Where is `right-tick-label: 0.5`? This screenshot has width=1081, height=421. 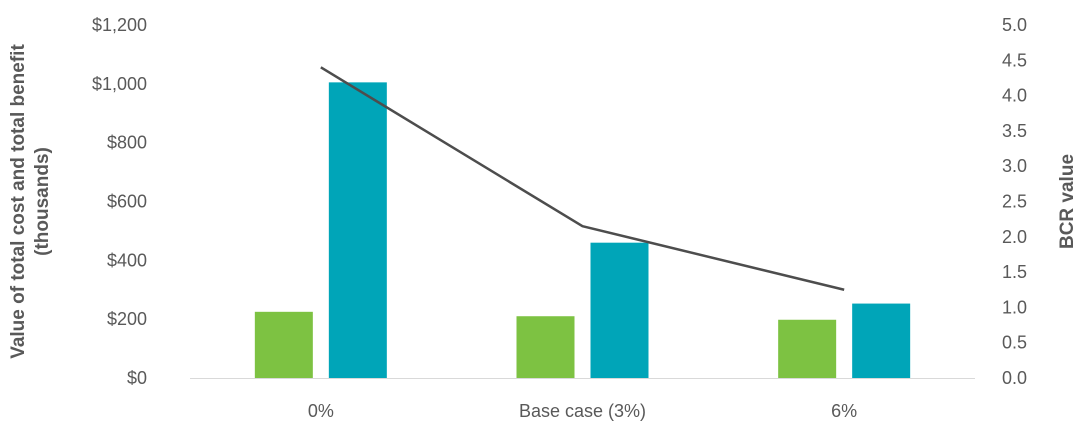 right-tick-label: 0.5 is located at coordinates (1014, 343).